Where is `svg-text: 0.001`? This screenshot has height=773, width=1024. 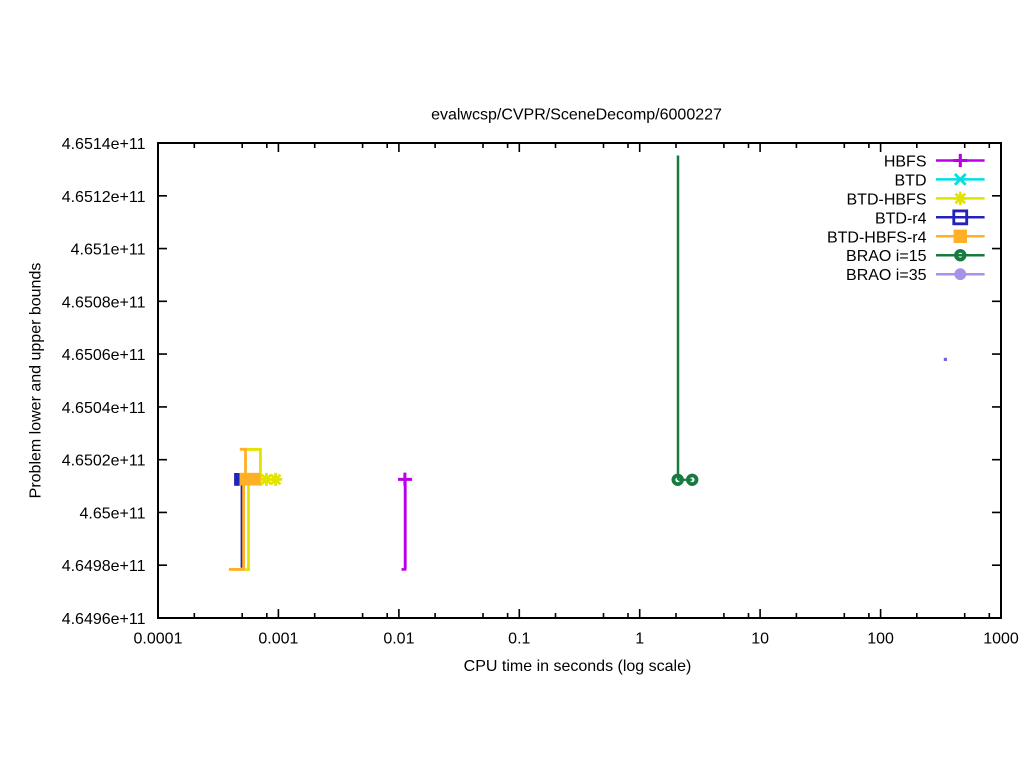
svg-text: 0.001 is located at coordinates (278, 639).